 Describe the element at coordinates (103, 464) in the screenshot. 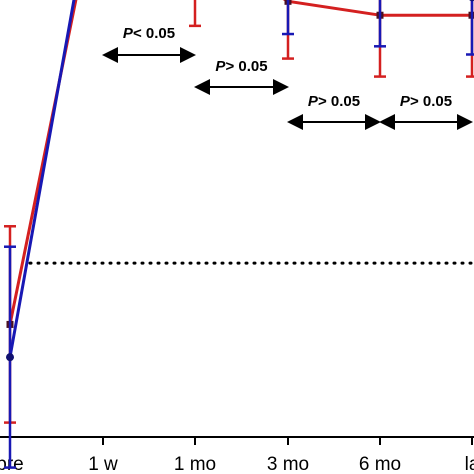

I see `x-tick-label: 1 w` at that location.